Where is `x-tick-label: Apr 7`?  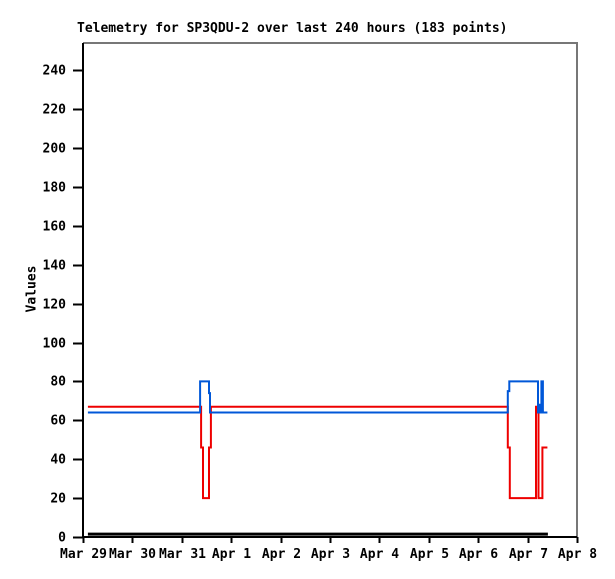
x-tick-label: Apr 7 is located at coordinates (528, 554).